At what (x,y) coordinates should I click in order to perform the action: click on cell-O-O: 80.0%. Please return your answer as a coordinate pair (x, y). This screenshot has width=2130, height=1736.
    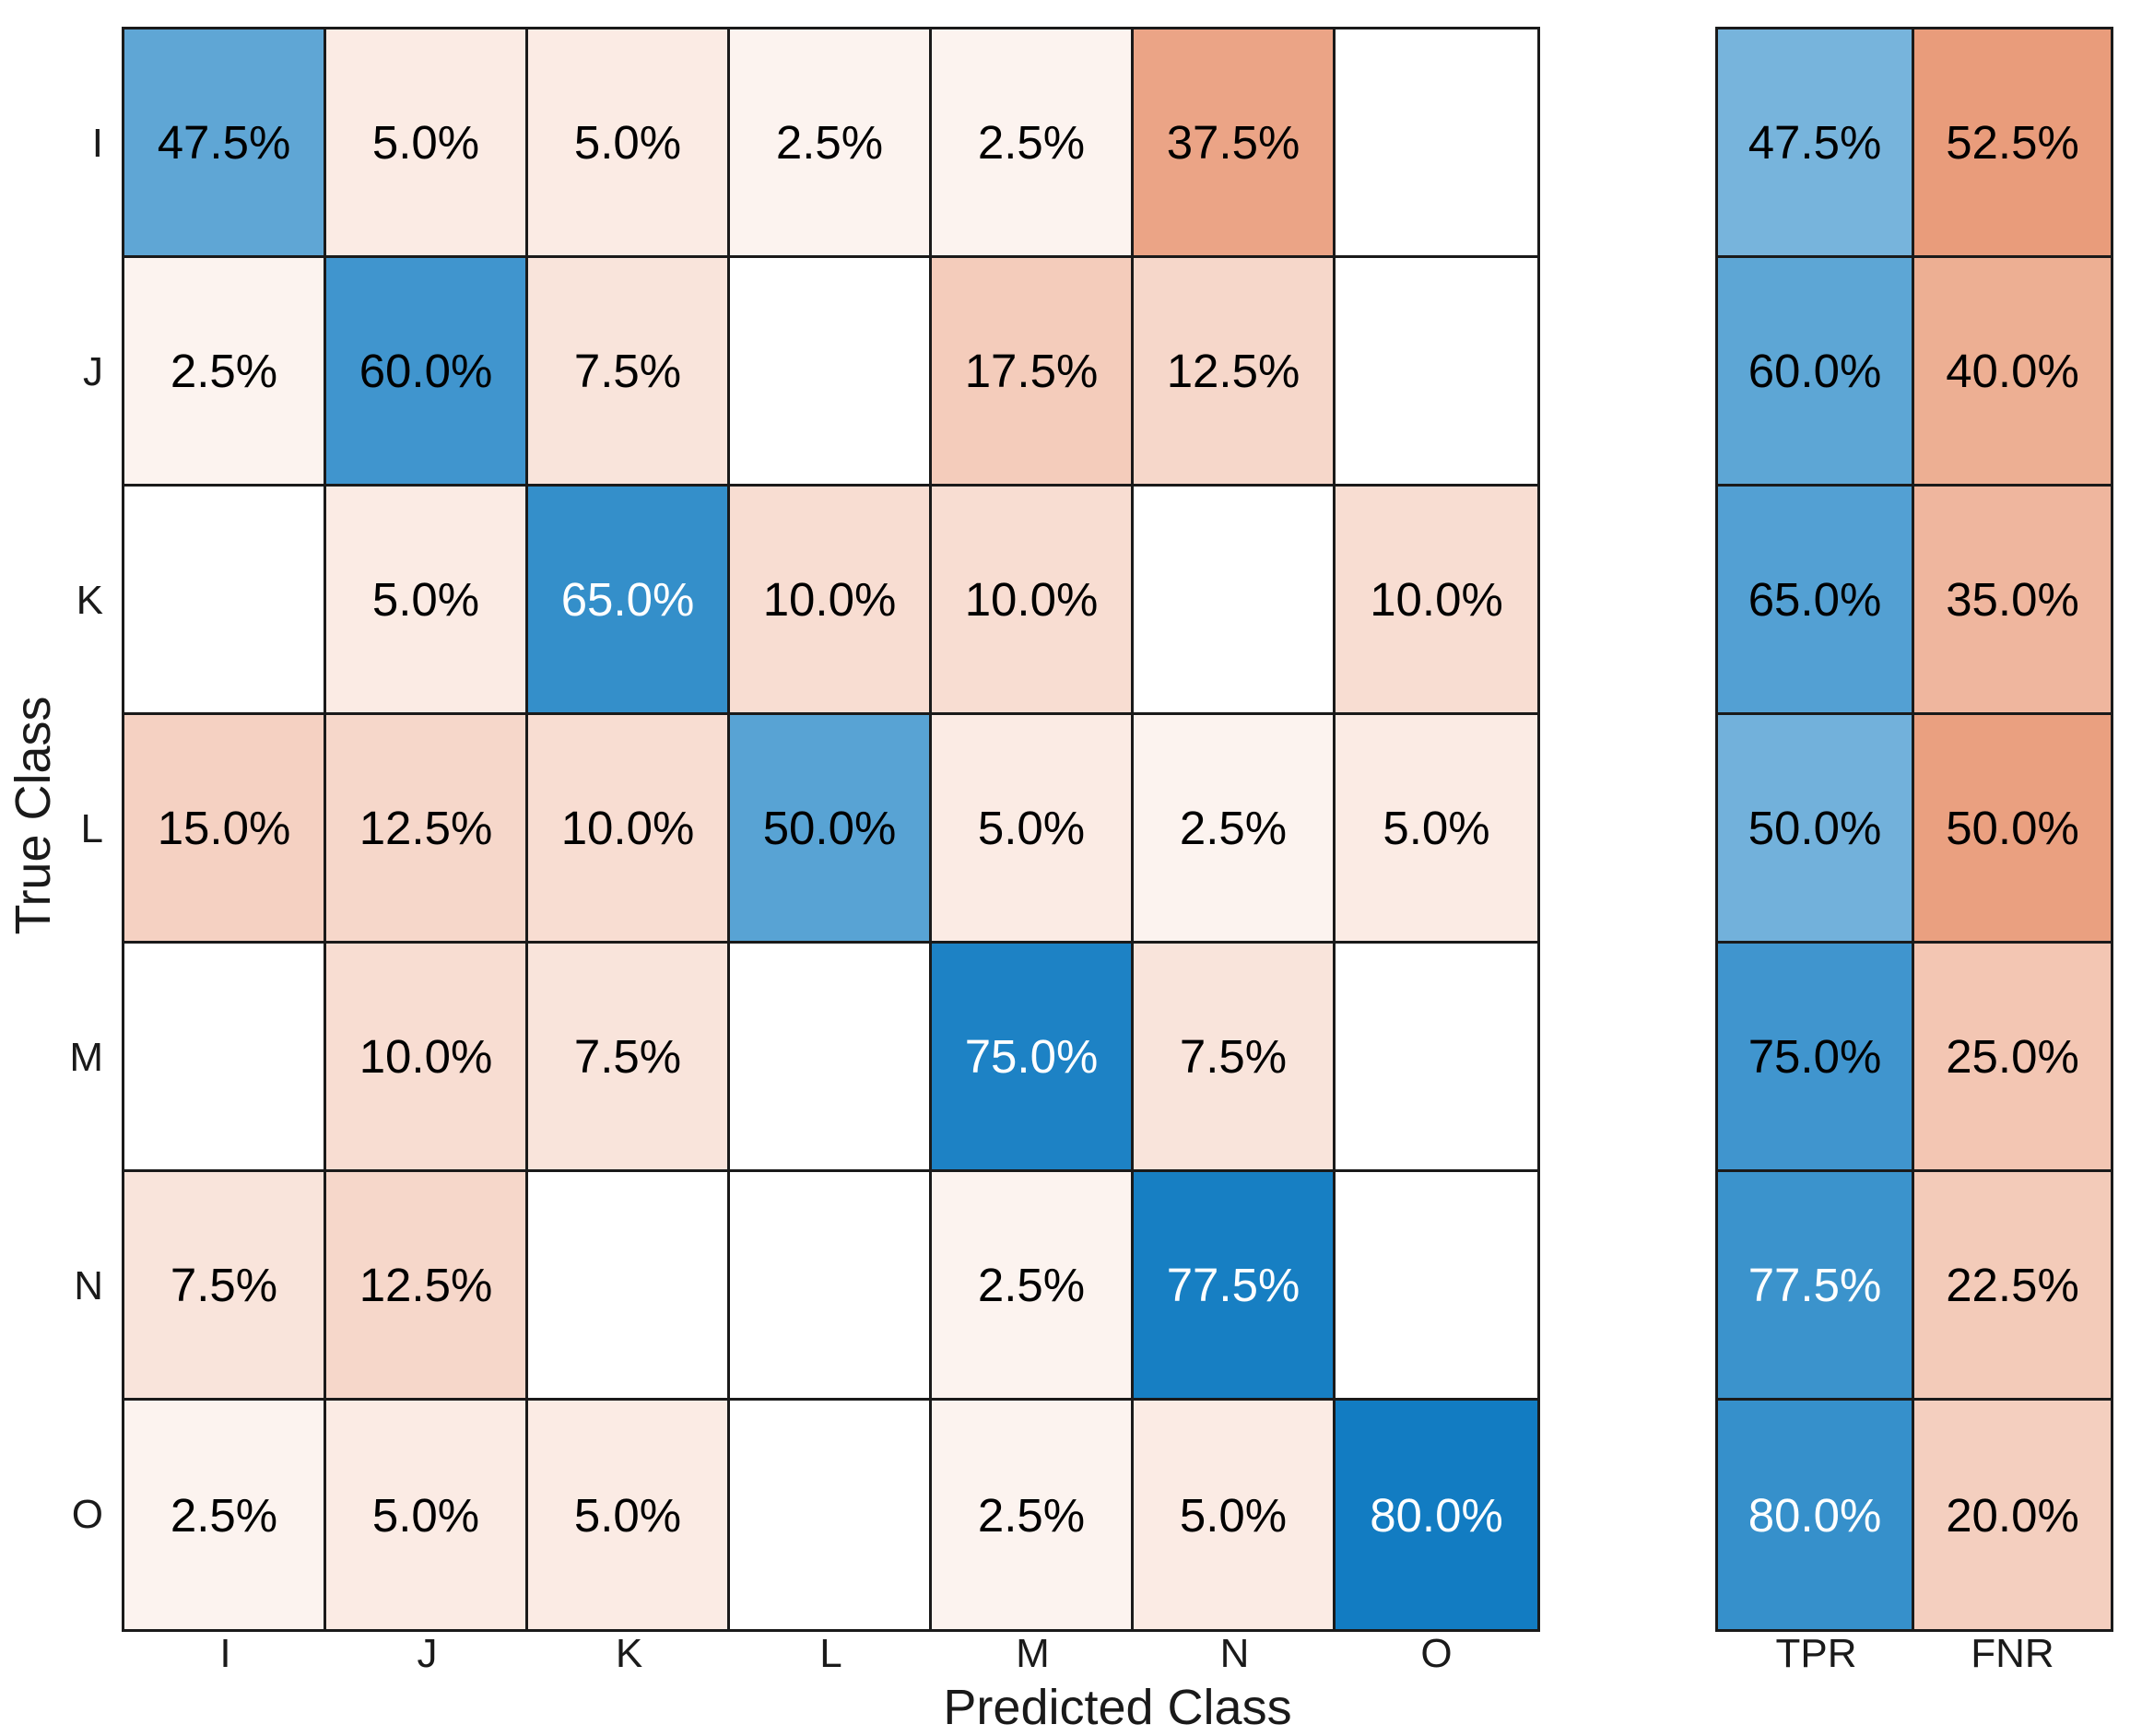
    Looking at the image, I should click on (1436, 1515).